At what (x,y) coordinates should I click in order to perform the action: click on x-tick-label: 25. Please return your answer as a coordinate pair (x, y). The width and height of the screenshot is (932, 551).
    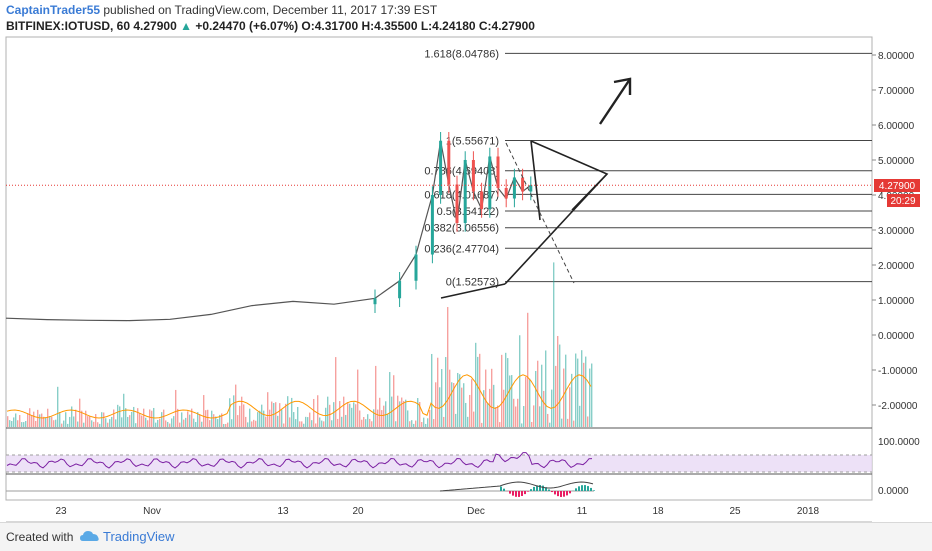
    Looking at the image, I should click on (735, 511).